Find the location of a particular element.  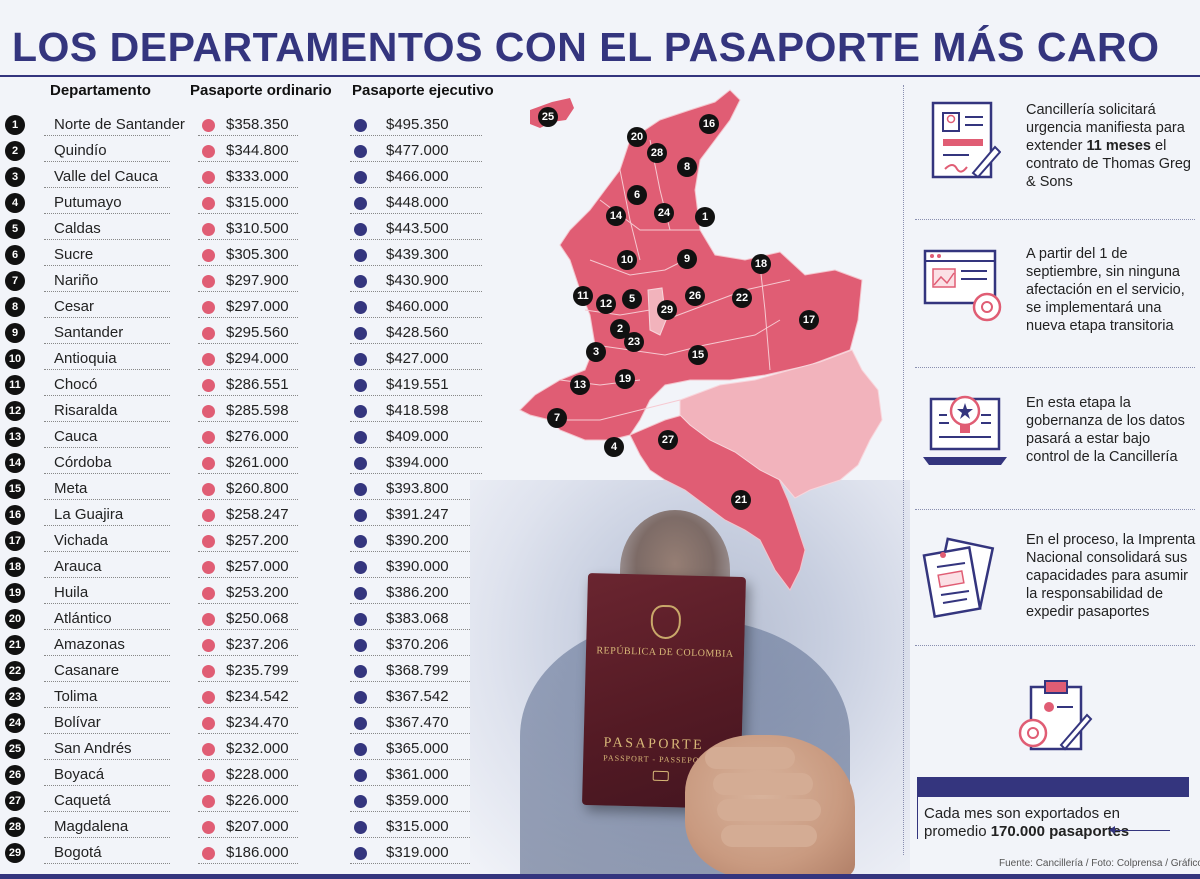

table-row: 17 Vichada $257.200 $390.200 is located at coordinates (250, 541).